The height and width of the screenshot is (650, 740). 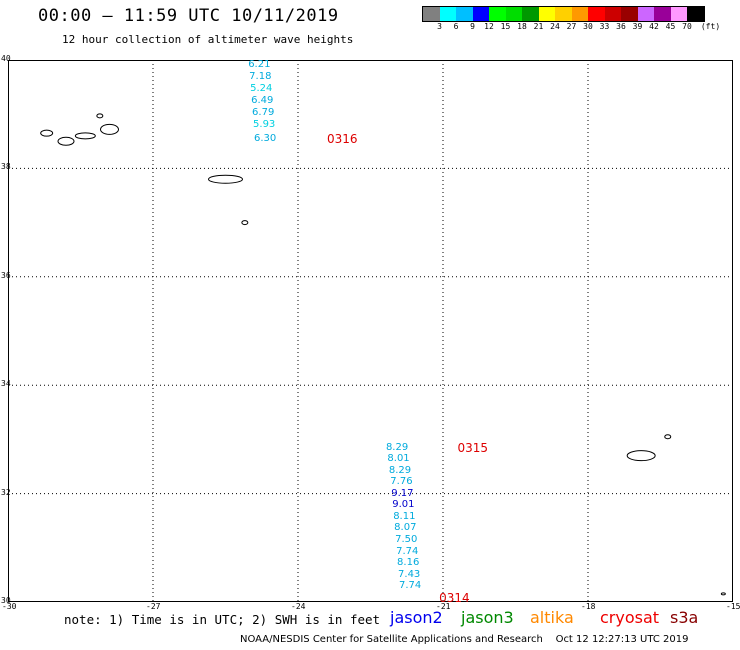 I want to click on colorbar-label: 45, so click(x=670, y=26).